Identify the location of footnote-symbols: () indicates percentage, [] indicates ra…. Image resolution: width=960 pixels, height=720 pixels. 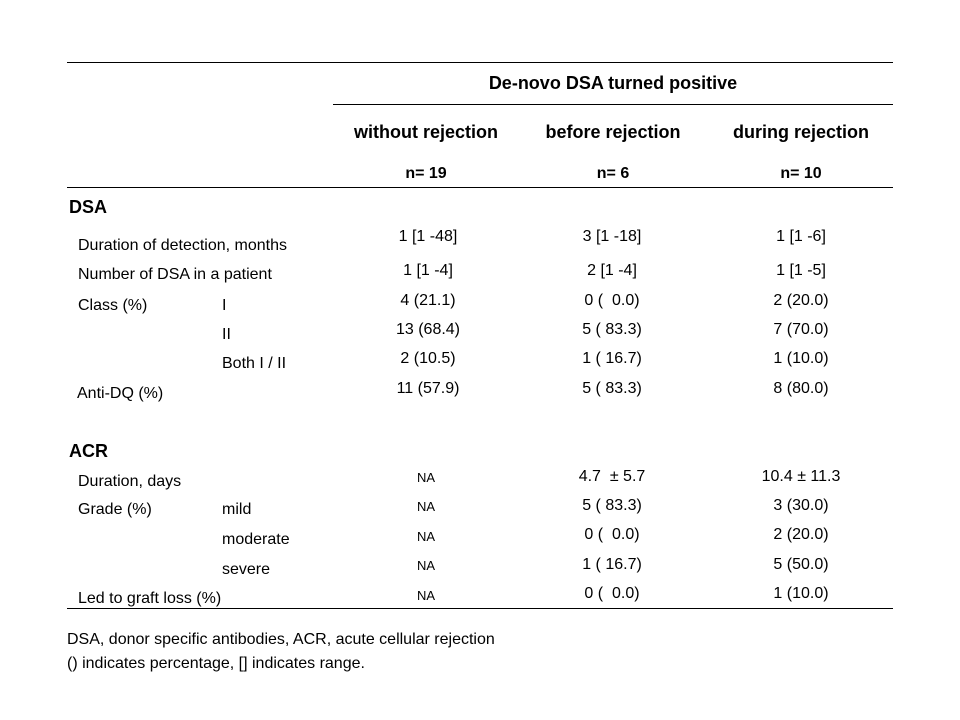
(216, 663).